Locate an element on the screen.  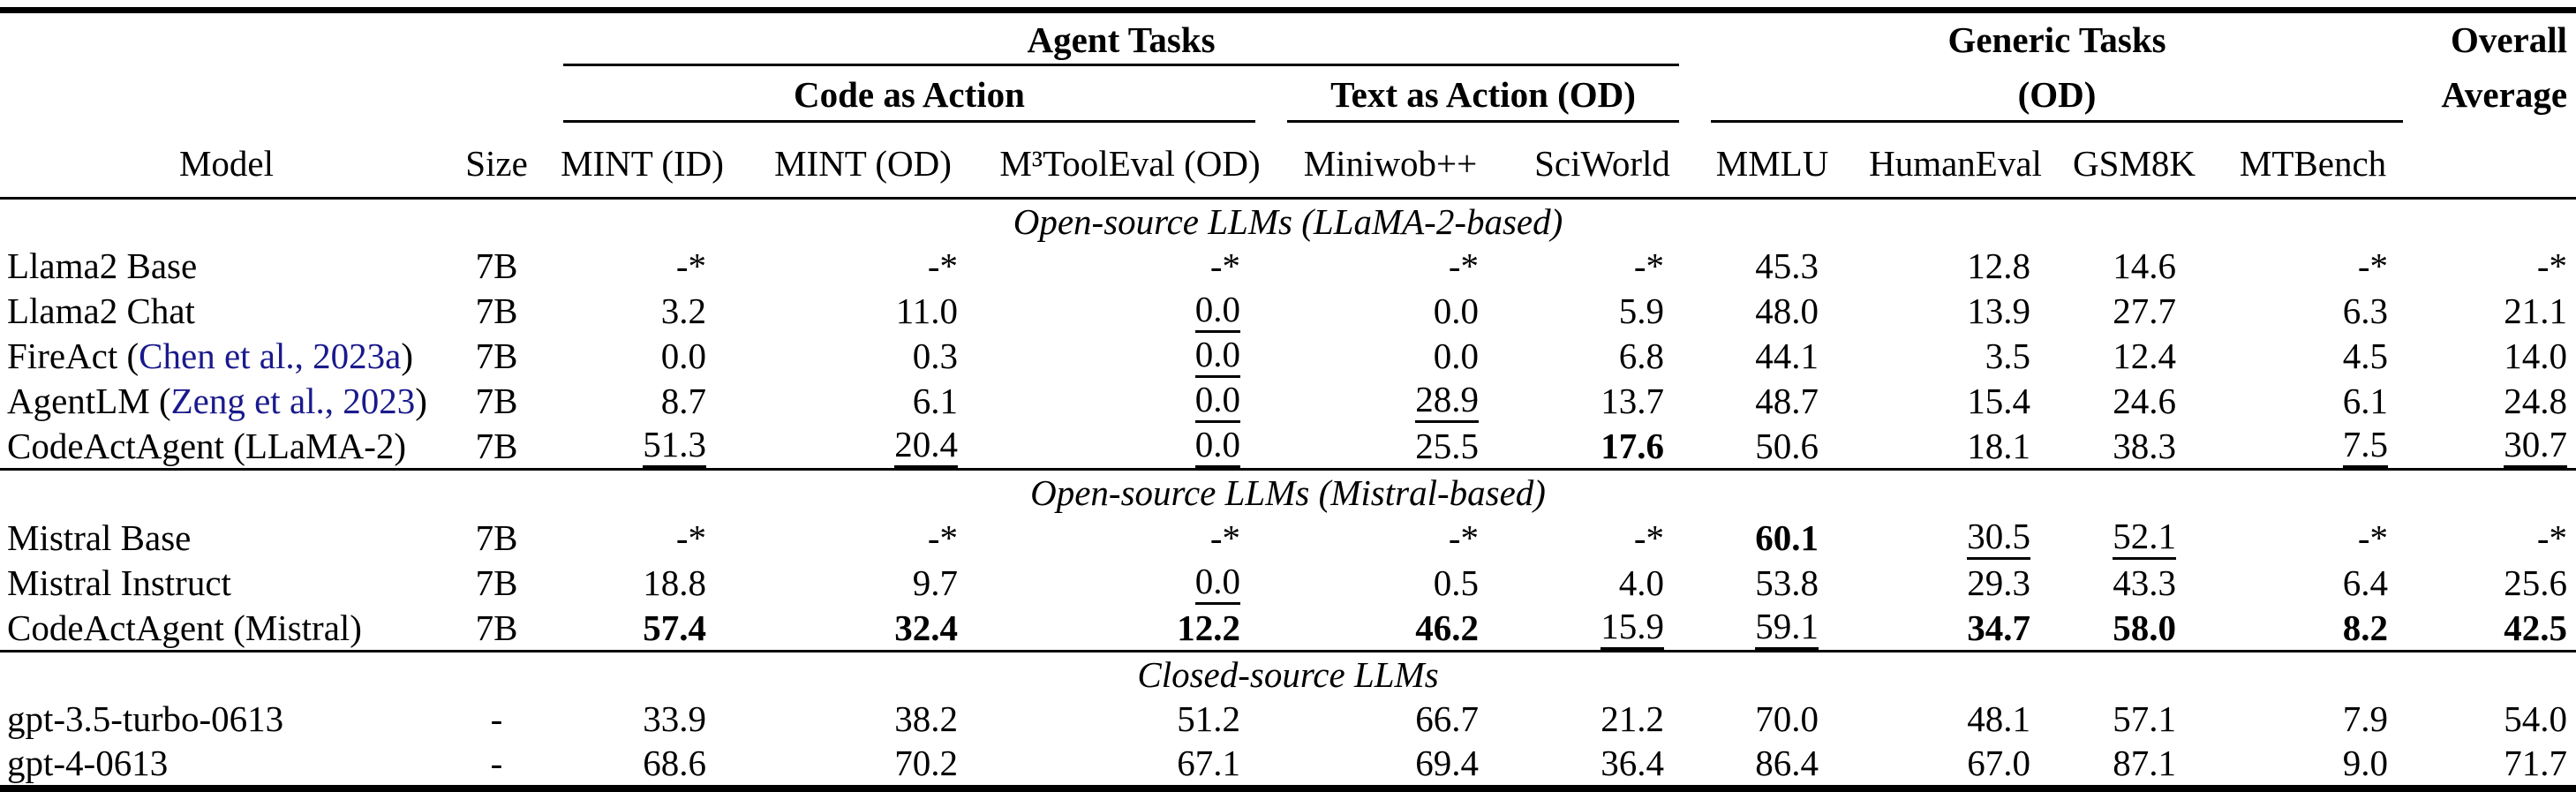
score-cell: 9.7 is located at coordinates (935, 582).